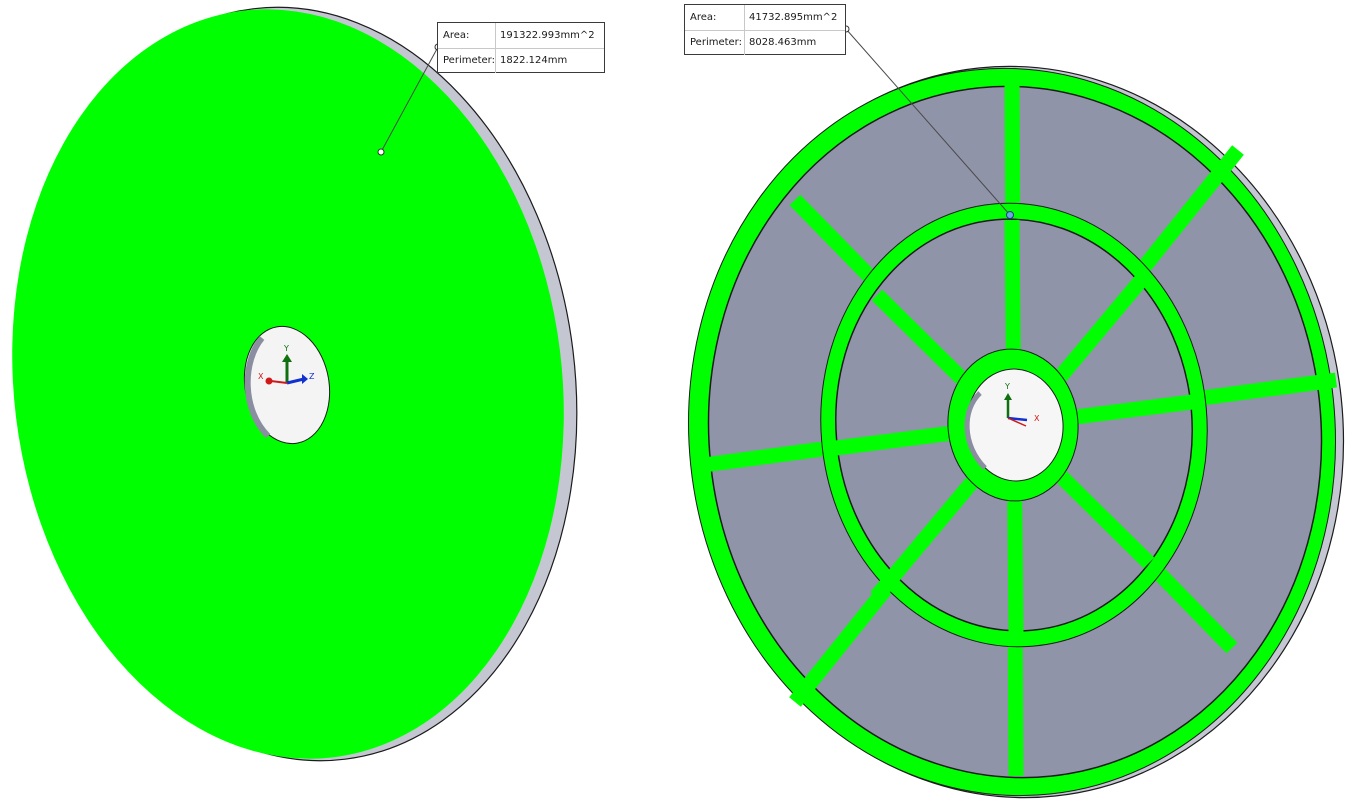 The image size is (1363, 808). I want to click on wheel-hub-hole-wall, so click(975, 430).